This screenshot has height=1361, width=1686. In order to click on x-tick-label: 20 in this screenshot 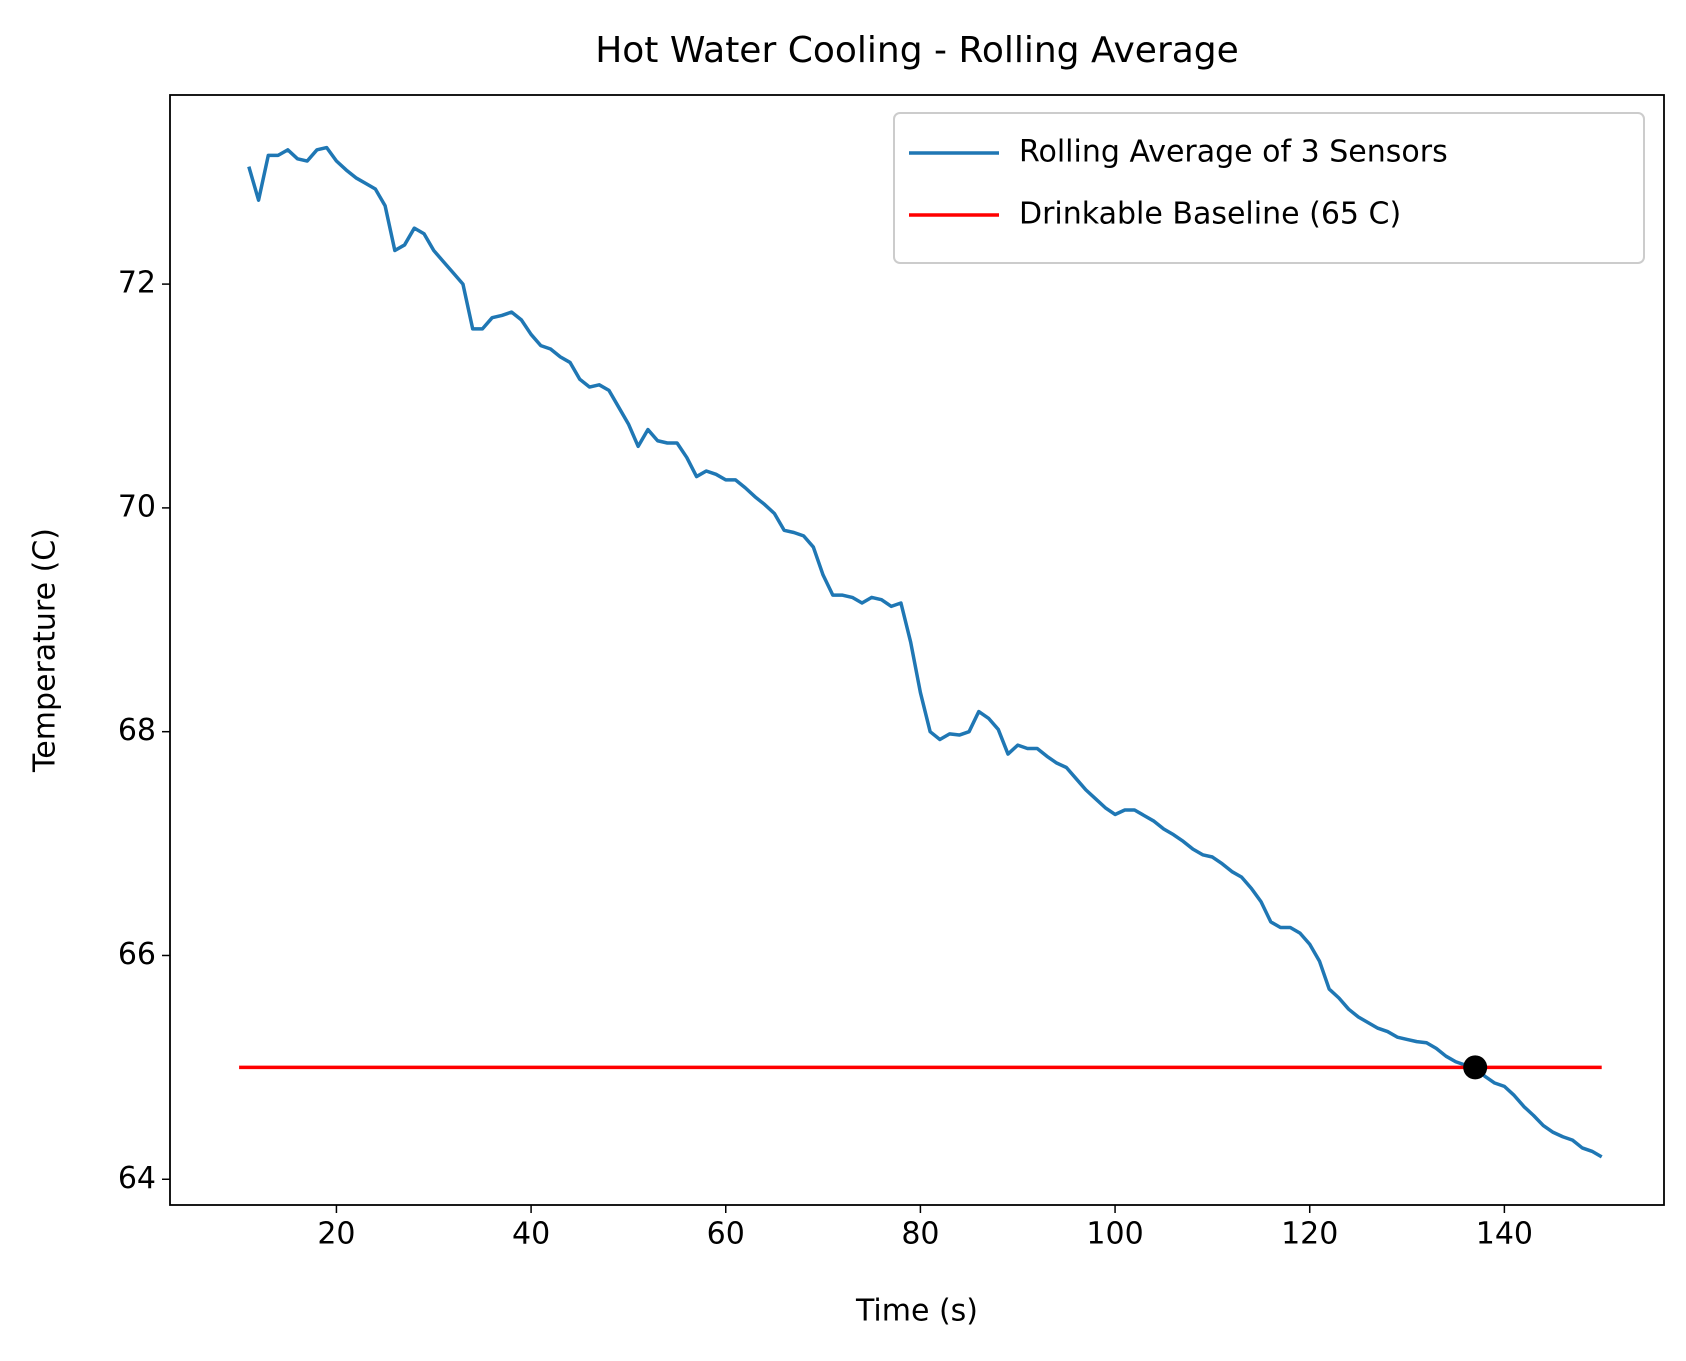, I will do `click(336, 1234)`.